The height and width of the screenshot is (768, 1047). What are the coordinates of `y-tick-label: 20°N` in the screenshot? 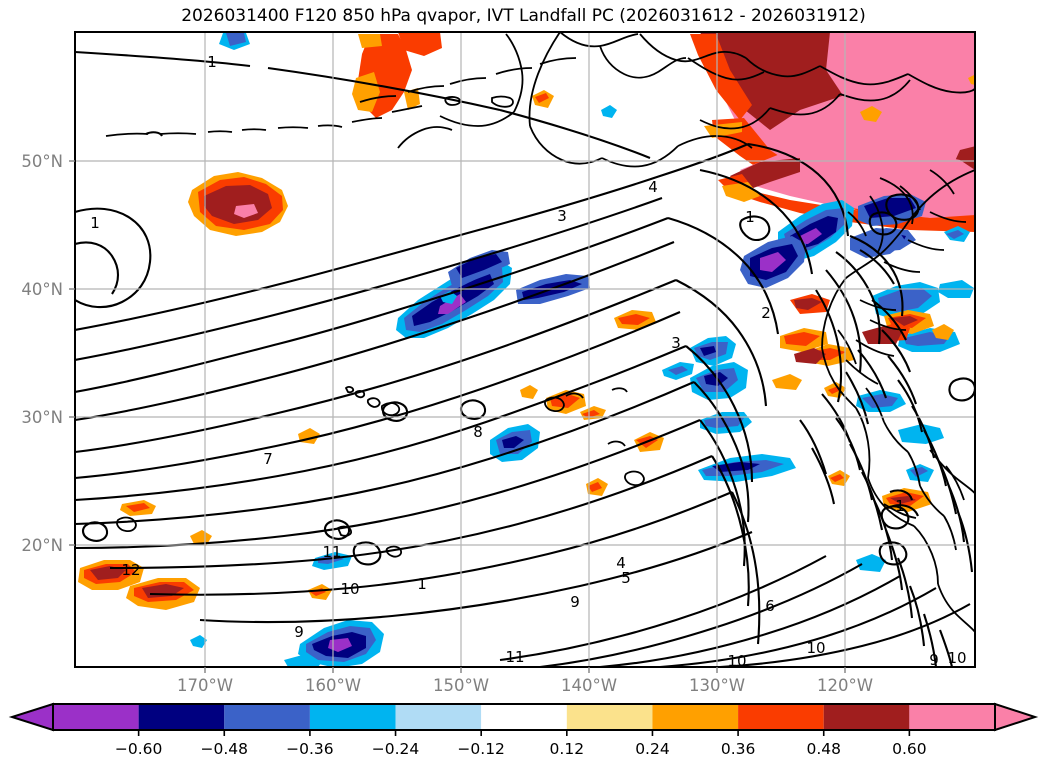 It's located at (42, 545).